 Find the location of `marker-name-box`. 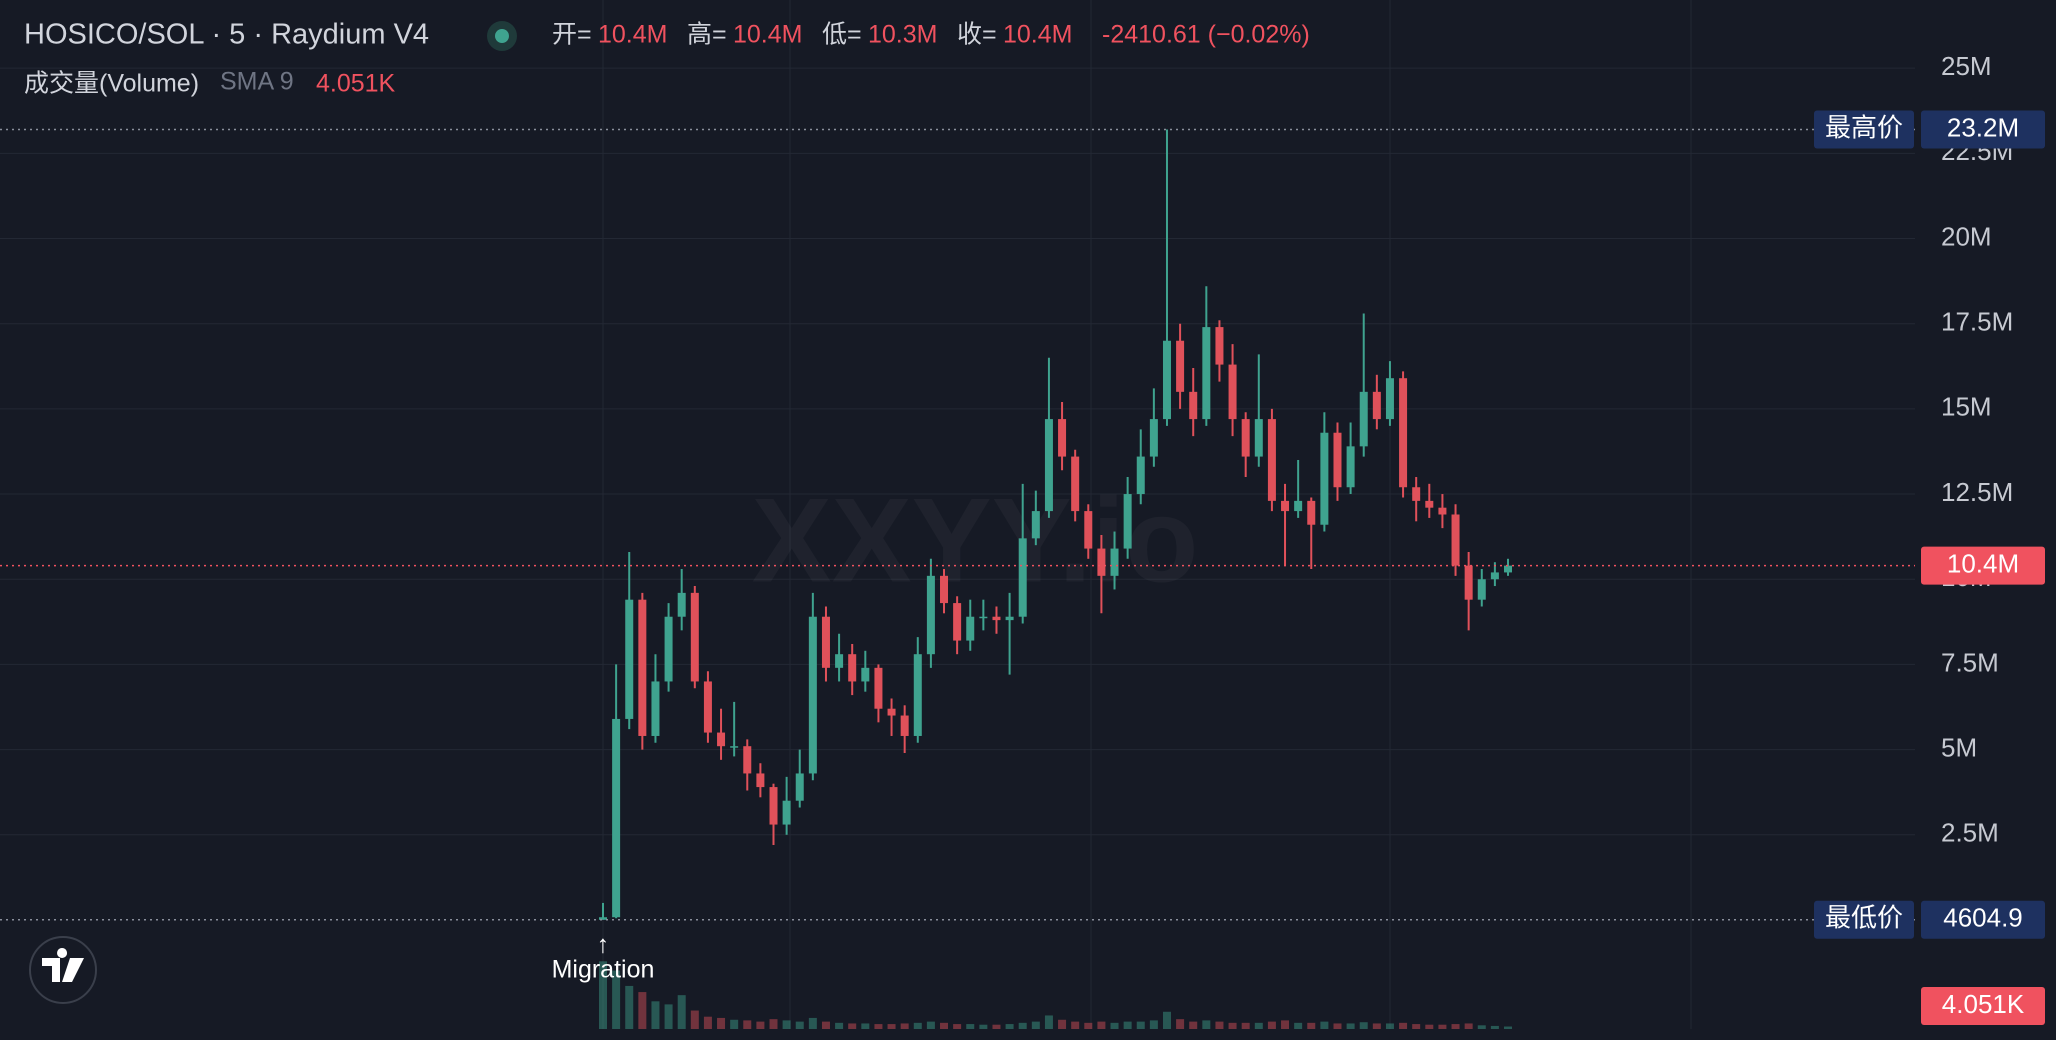

marker-name-box is located at coordinates (1864, 919).